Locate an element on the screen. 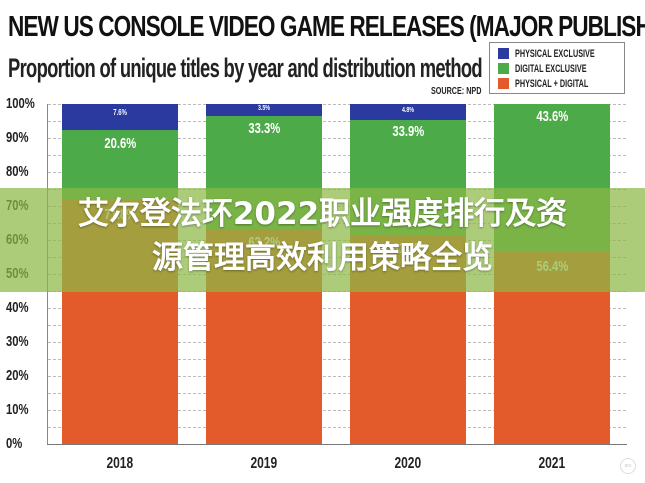 This screenshot has width=645, height=483. x-tick-label: 2021 is located at coordinates (552, 463).